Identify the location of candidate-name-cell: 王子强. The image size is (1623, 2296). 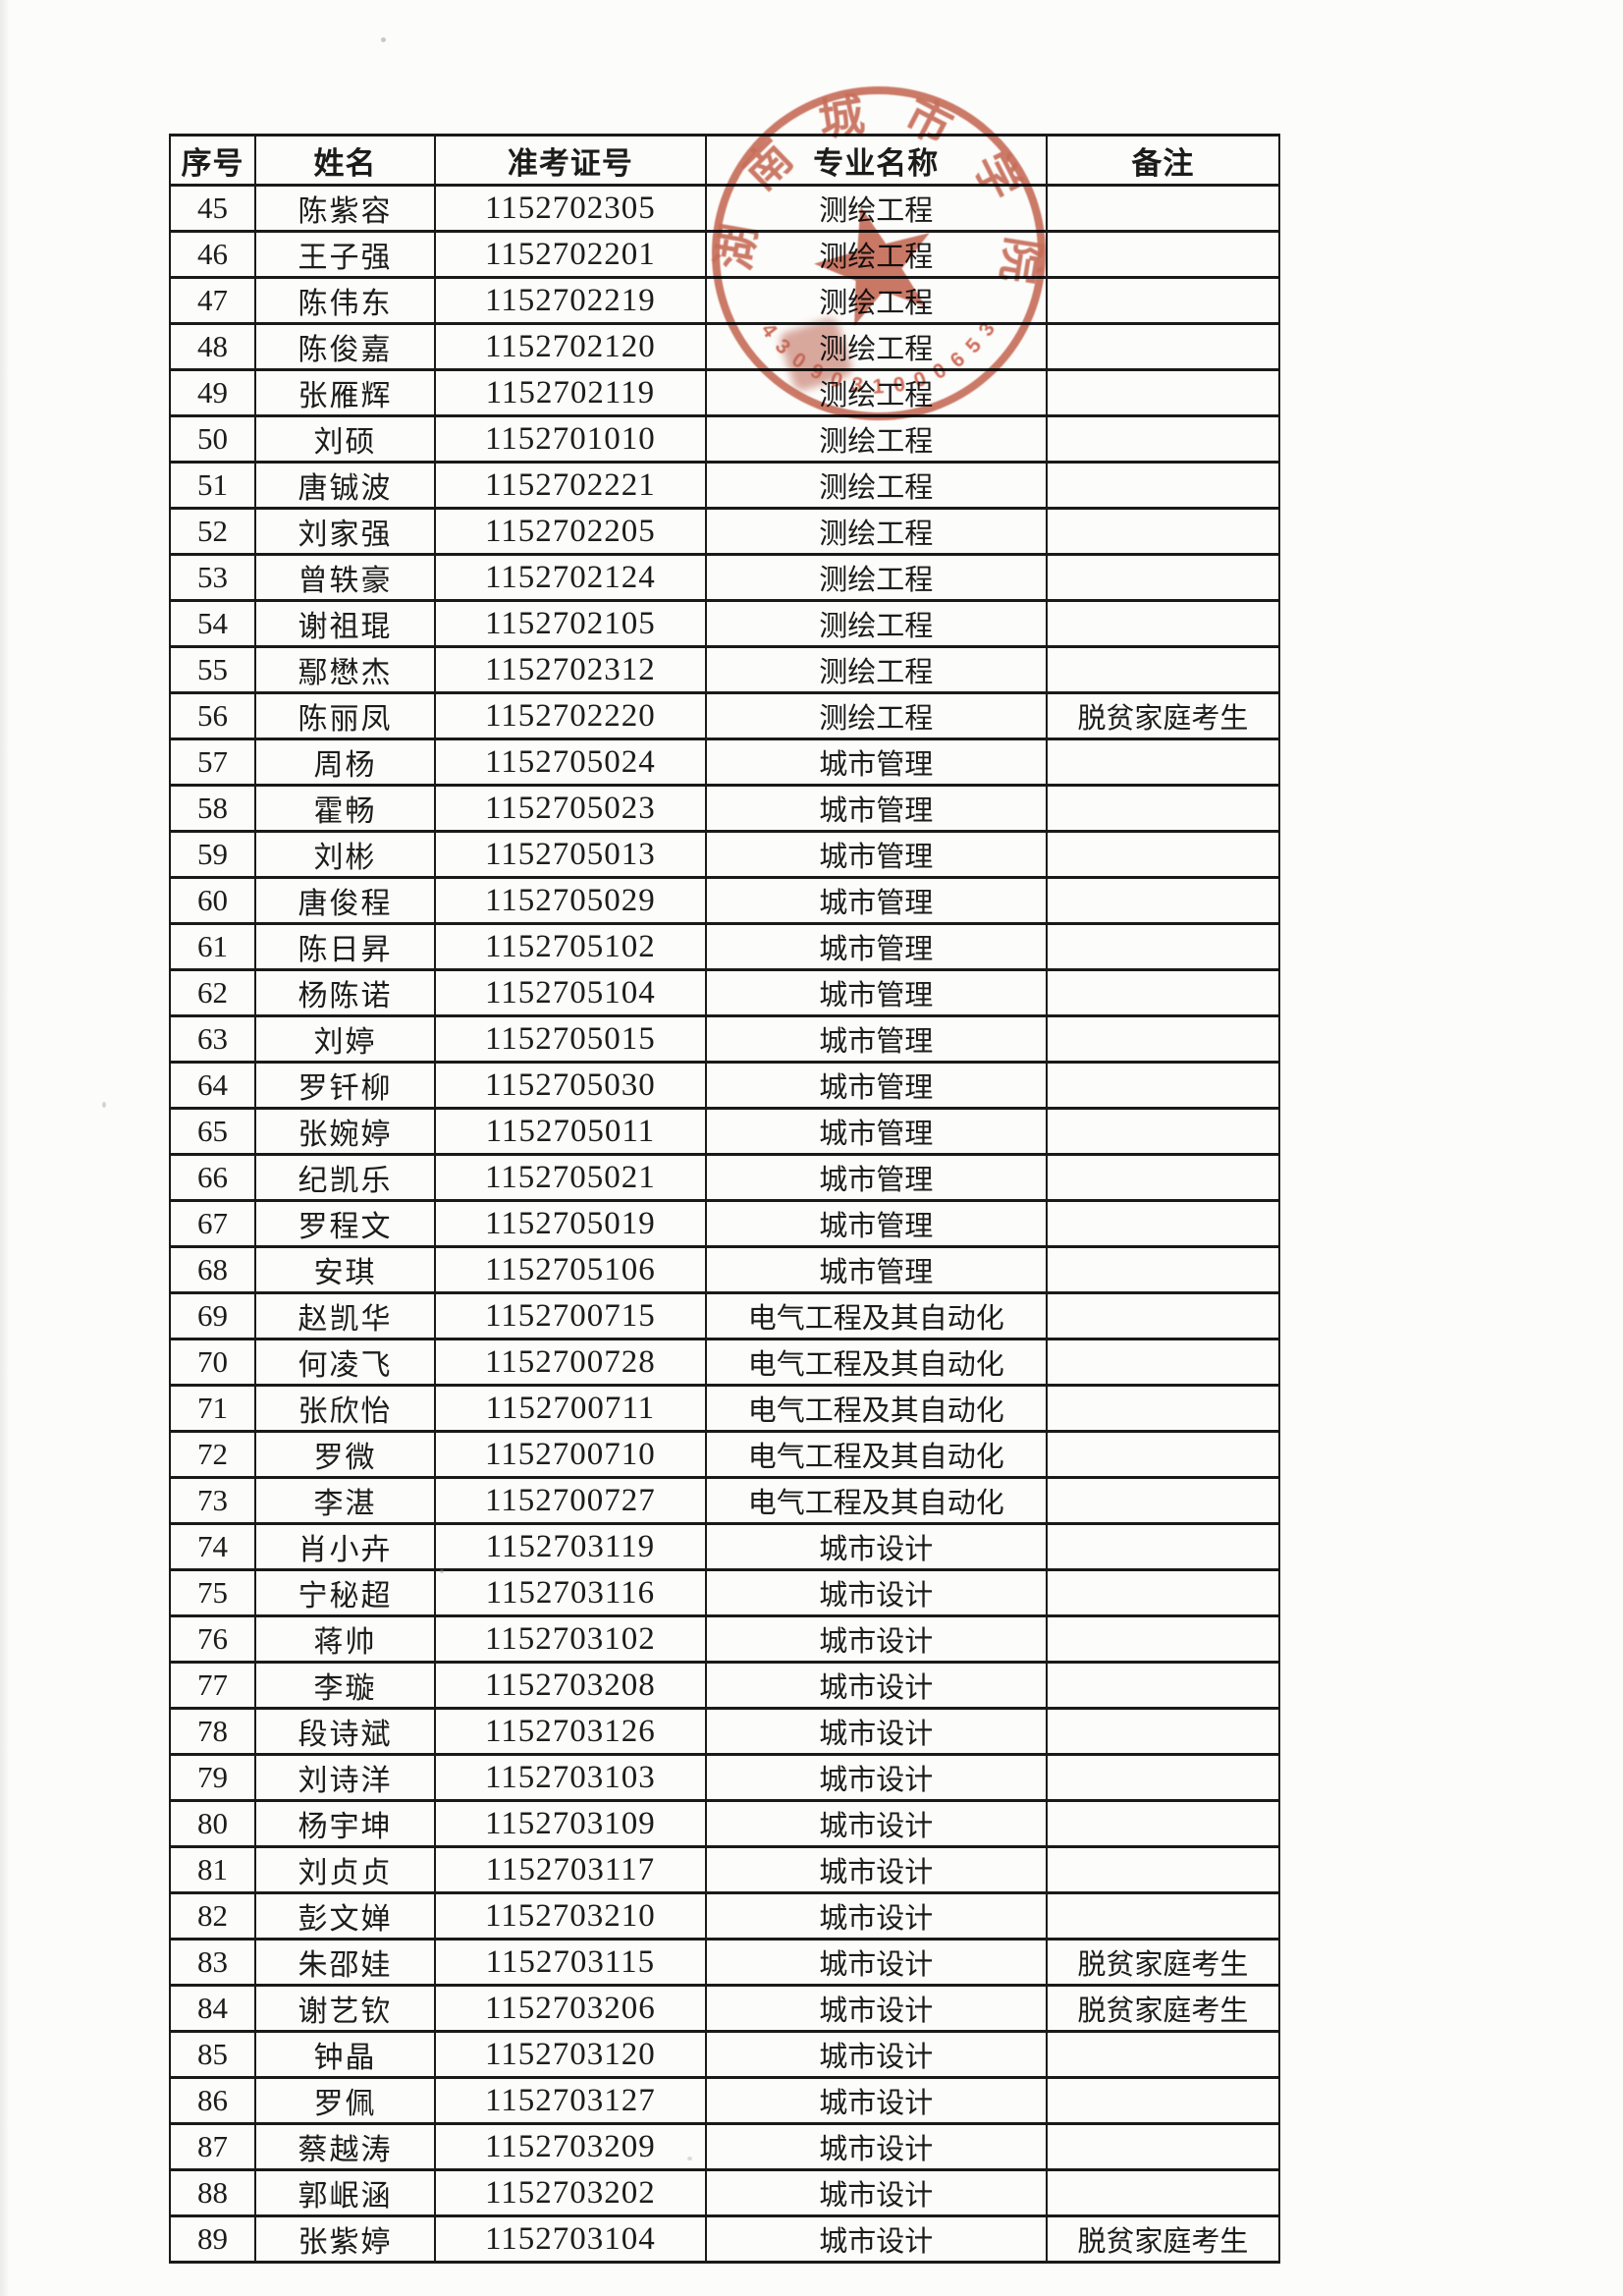
(345, 255).